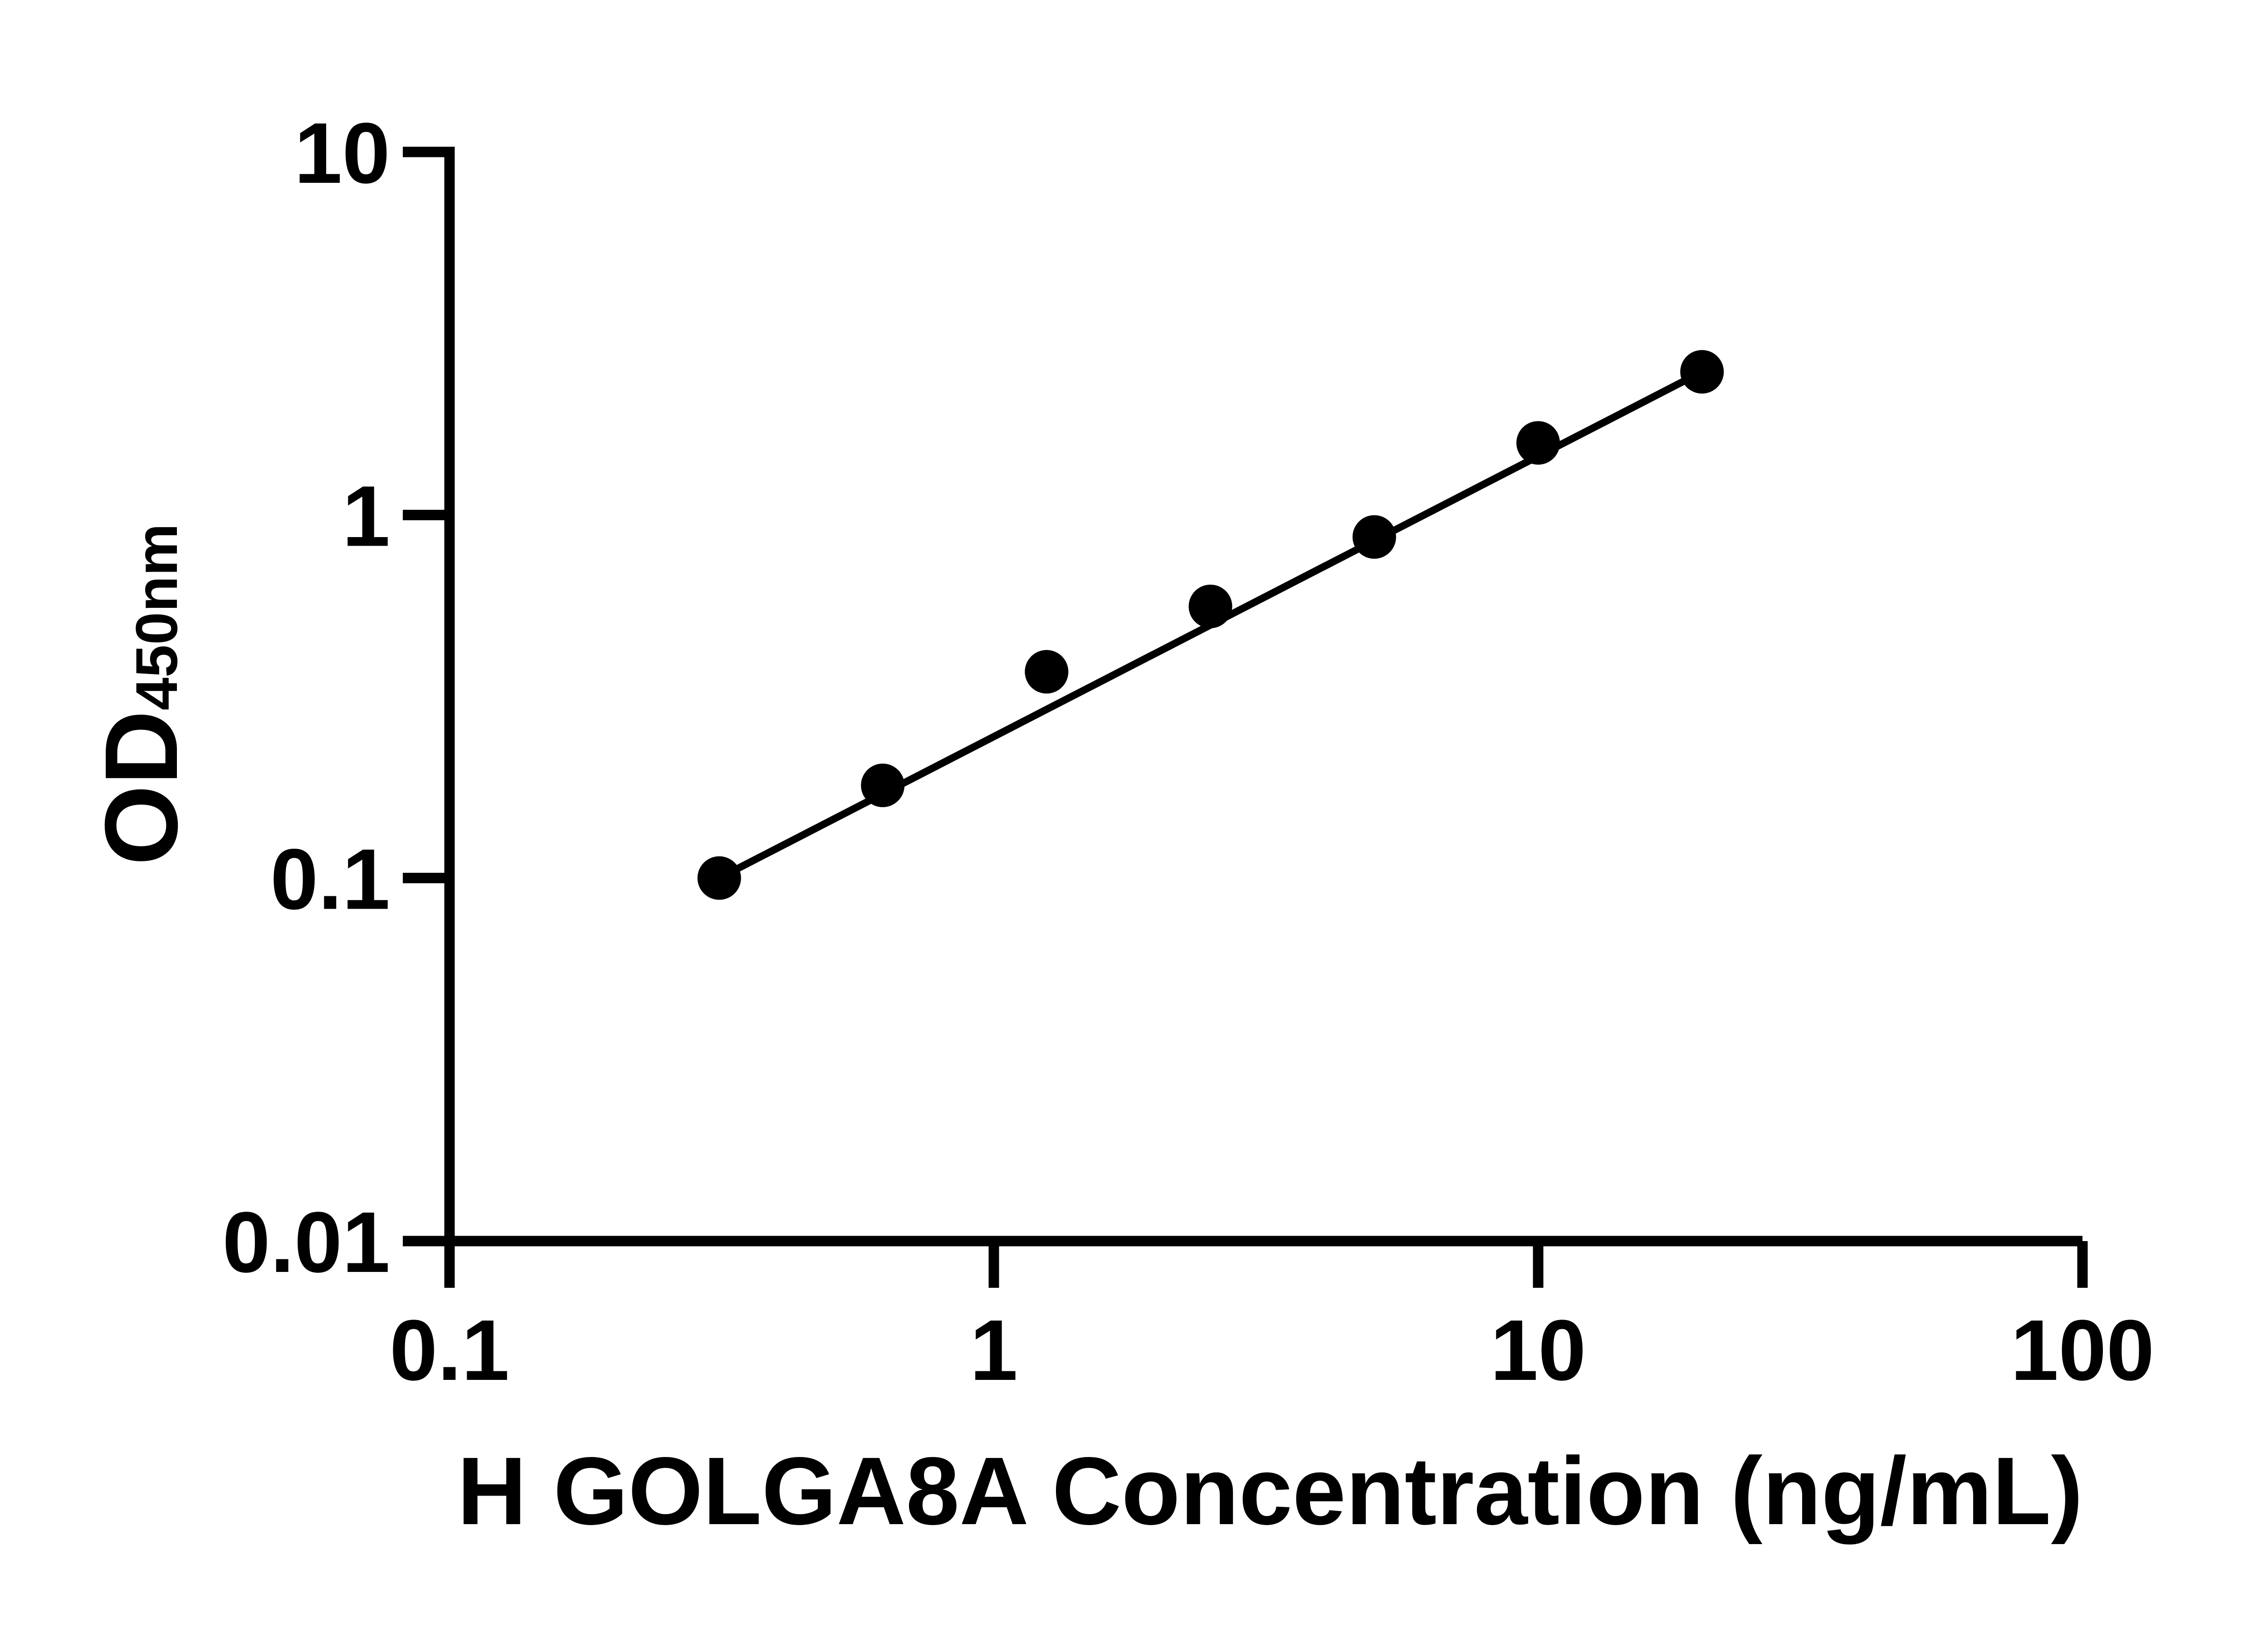 The image size is (2268, 1633). What do you see at coordinates (330, 879) in the screenshot?
I see `y-tick-label: 0.1` at bounding box center [330, 879].